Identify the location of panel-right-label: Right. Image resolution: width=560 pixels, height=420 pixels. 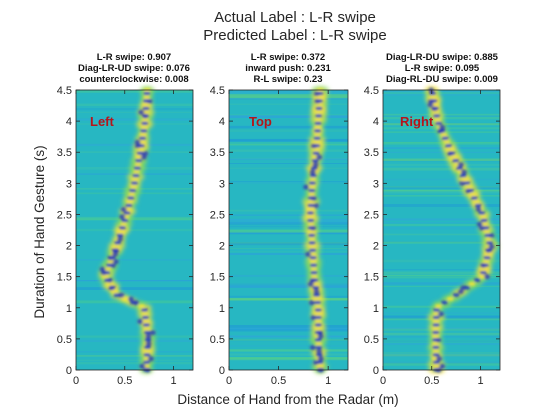
(417, 121).